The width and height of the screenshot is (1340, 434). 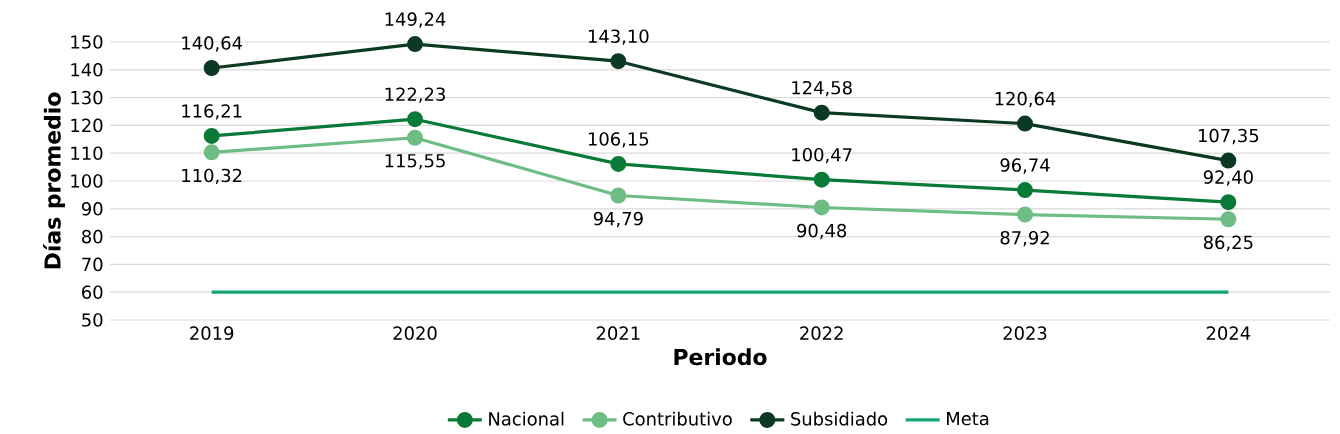 What do you see at coordinates (212, 44) in the screenshot?
I see `data-label: 140,64` at bounding box center [212, 44].